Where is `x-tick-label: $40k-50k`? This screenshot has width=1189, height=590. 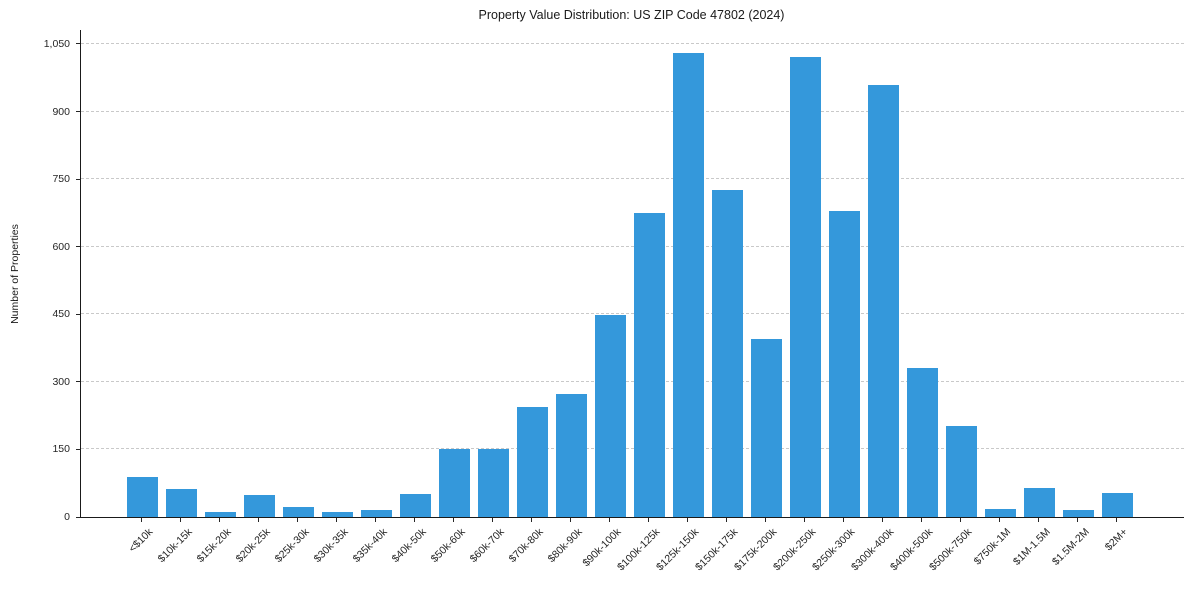
x-tick-label: $40k-50k is located at coordinates (409, 546).